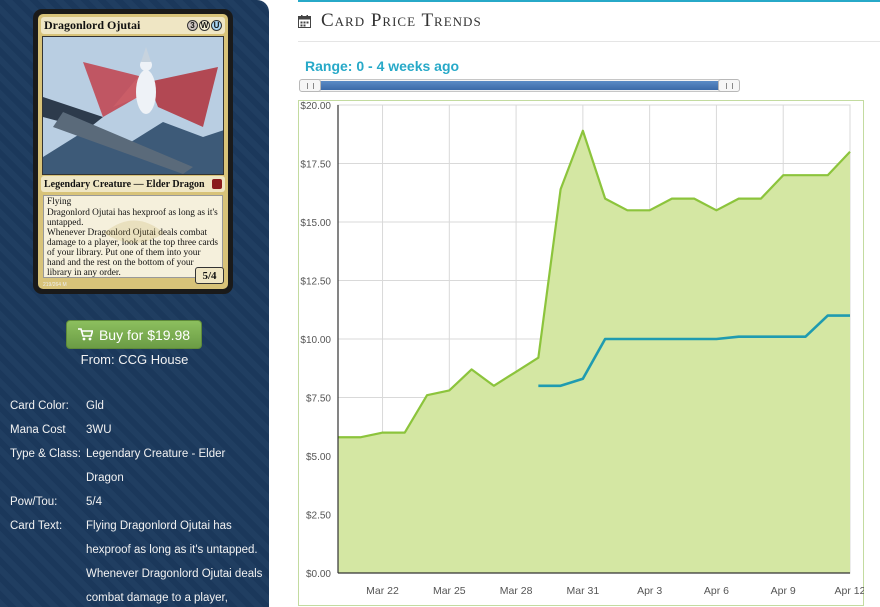  I want to click on x-tick-label: Mar 25, so click(449, 591).